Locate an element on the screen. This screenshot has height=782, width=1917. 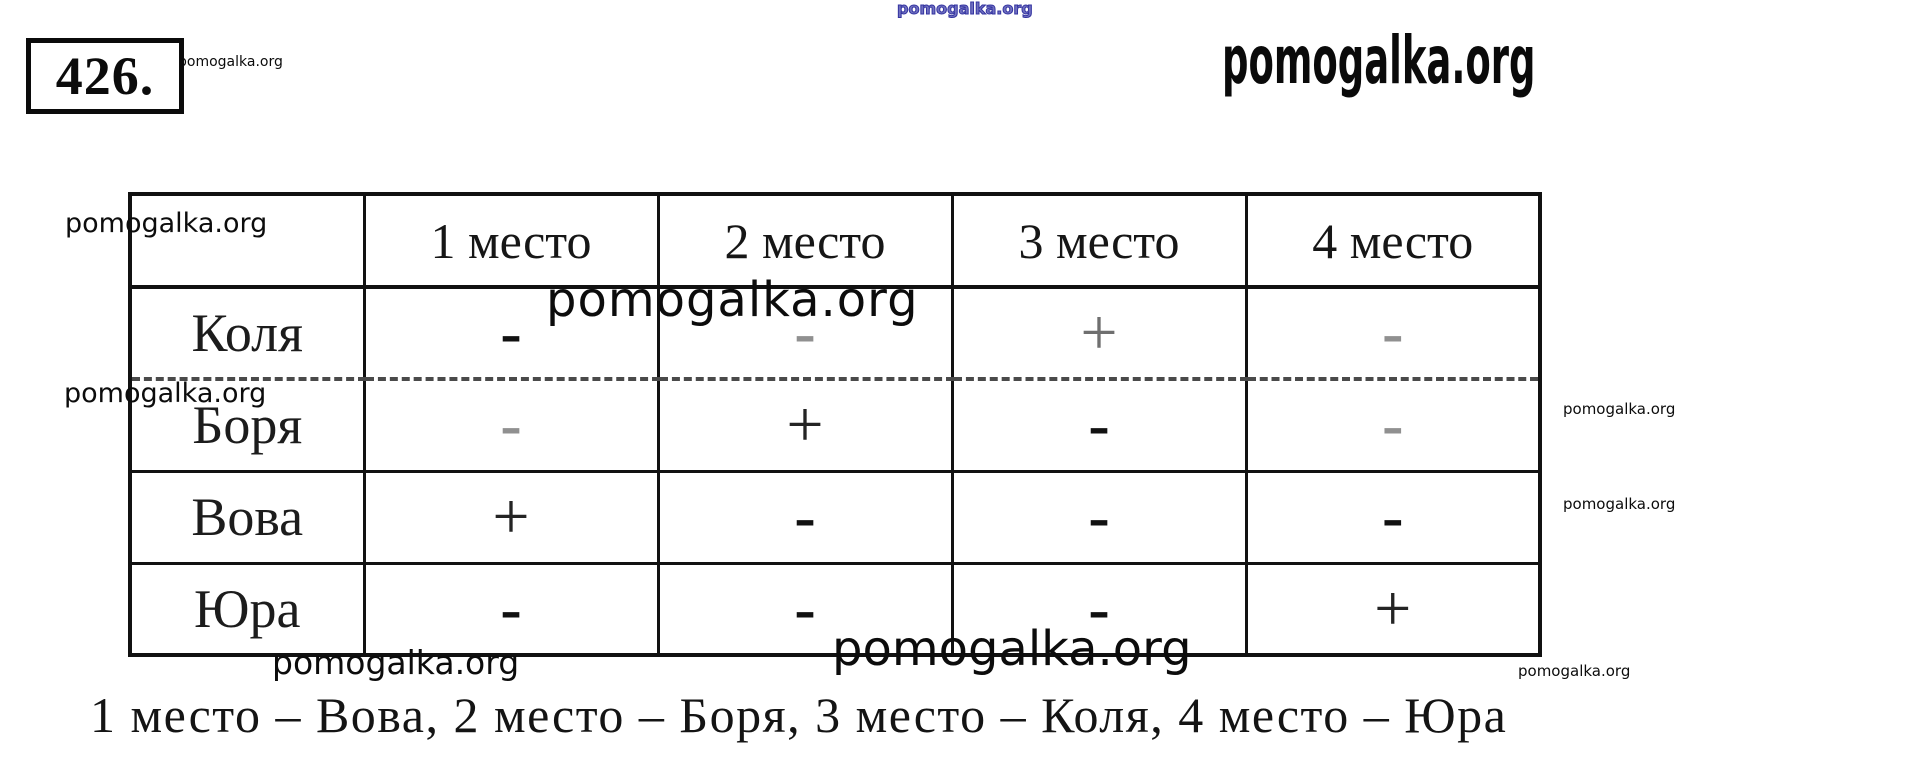
row-name: Вова is located at coordinates (247, 517).